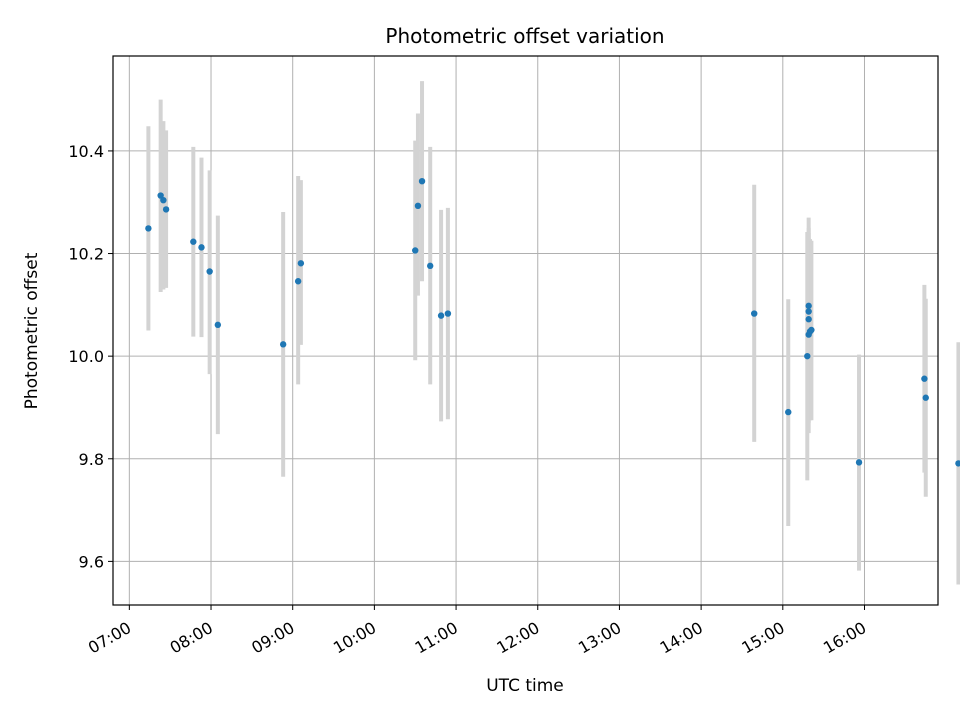 Image resolution: width=960 pixels, height=720 pixels. What do you see at coordinates (86, 254) in the screenshot?
I see `y-tick-label: 10.2` at bounding box center [86, 254].